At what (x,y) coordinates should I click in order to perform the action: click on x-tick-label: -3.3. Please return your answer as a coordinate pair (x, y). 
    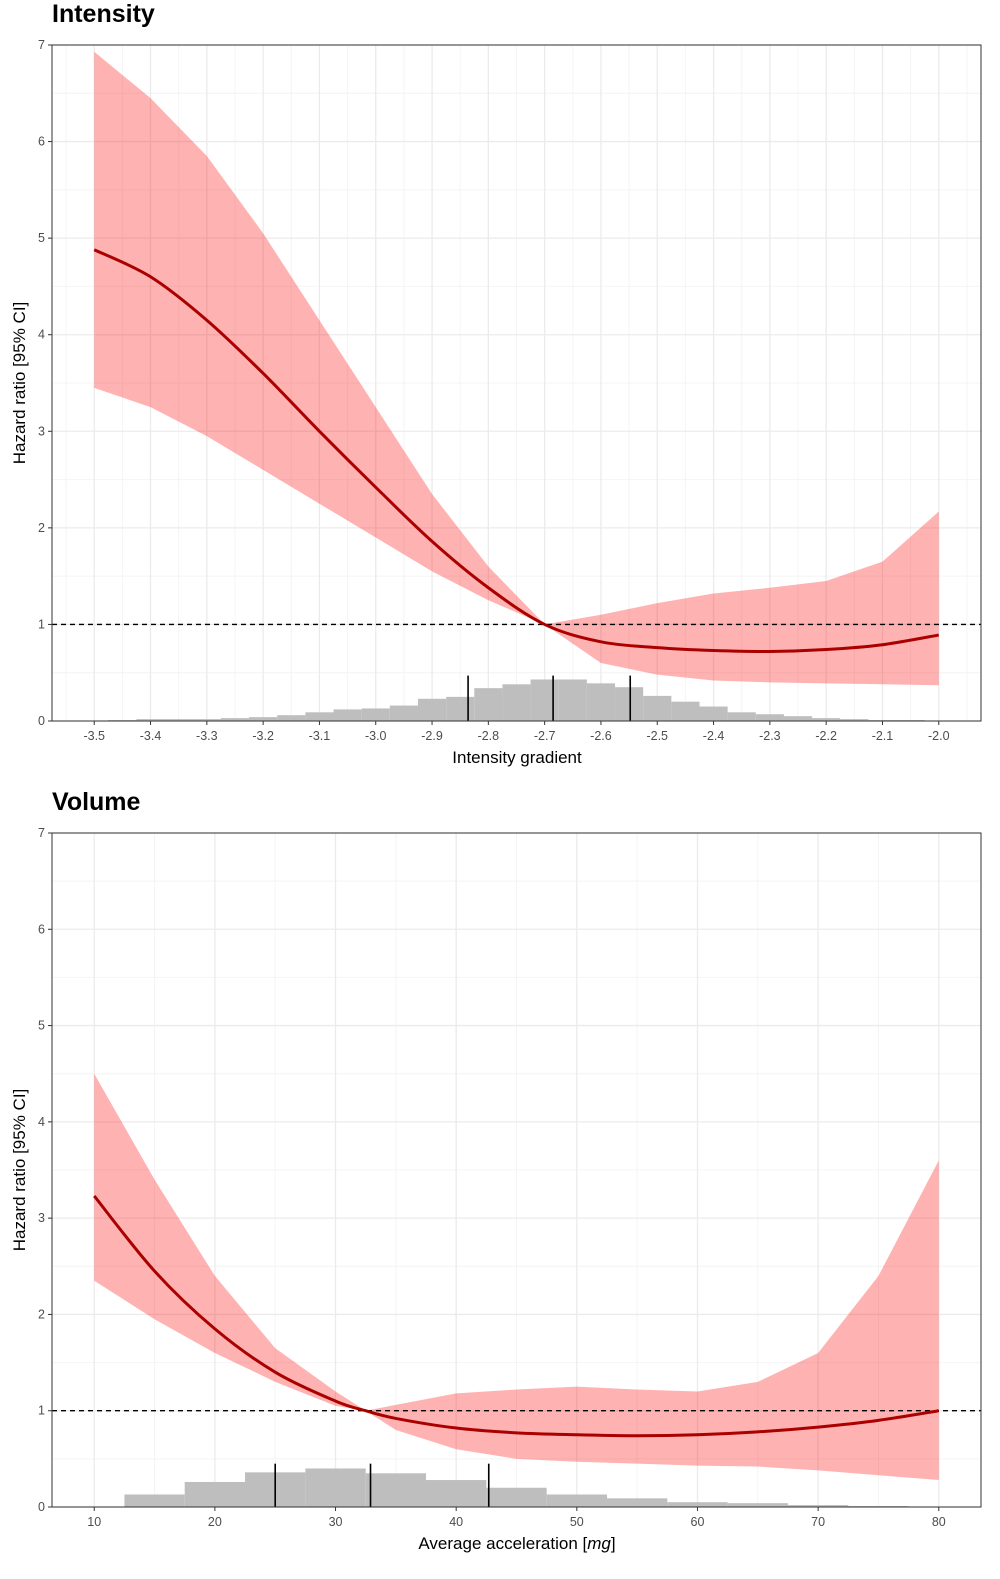
    Looking at the image, I should click on (207, 736).